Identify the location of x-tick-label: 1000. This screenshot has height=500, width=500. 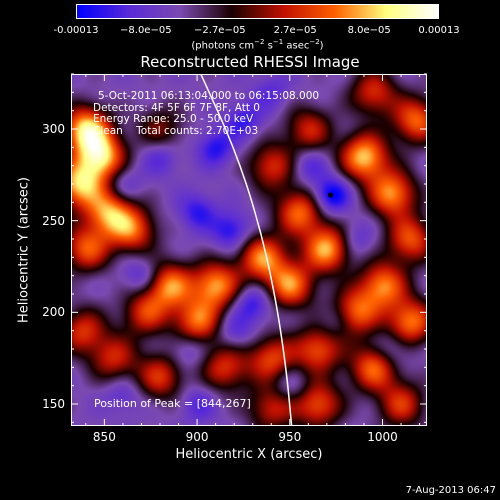
(382, 437).